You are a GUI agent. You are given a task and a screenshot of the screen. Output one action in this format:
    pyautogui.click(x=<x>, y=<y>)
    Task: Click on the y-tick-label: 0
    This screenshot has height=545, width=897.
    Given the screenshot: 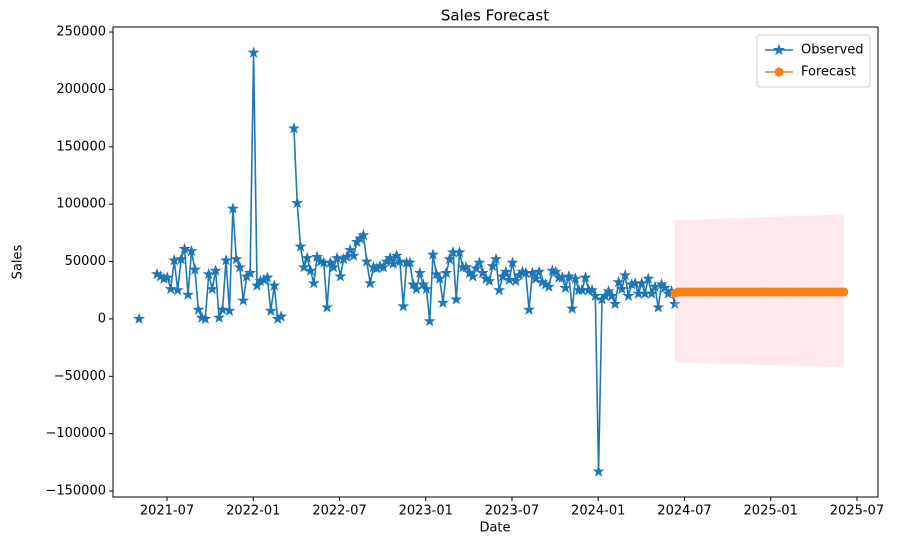 What is the action you would take?
    pyautogui.click(x=102, y=318)
    